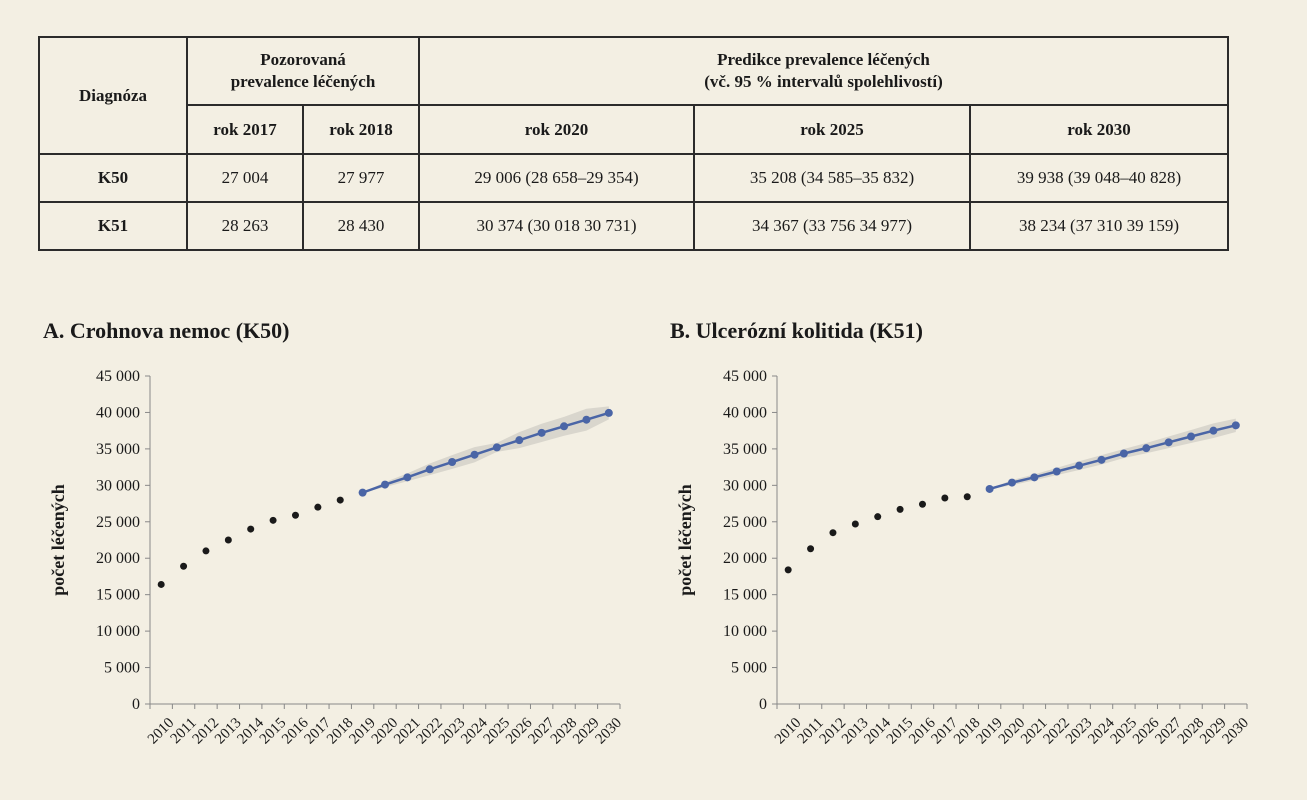 Image resolution: width=1307 pixels, height=800 pixels. I want to click on table-cell: 30 374 (30 018 30 731), so click(556, 226).